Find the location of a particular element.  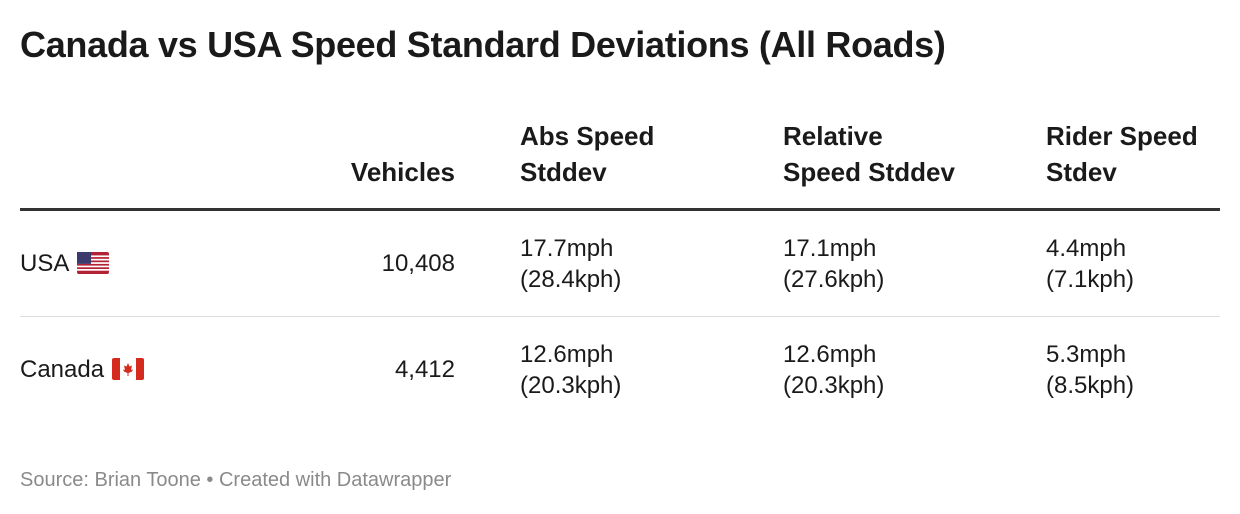

cell: USA is located at coordinates (120, 263).